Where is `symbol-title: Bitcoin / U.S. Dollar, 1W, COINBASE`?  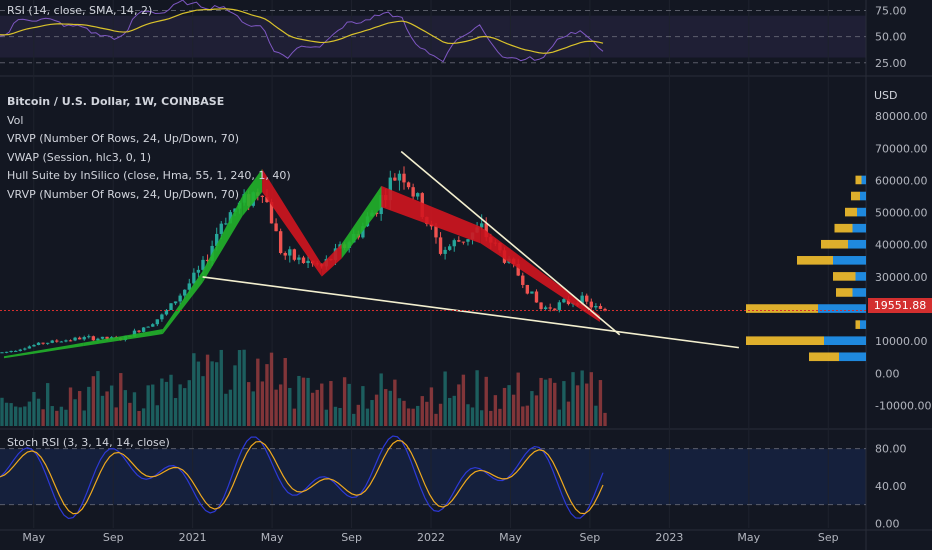
symbol-title: Bitcoin / U.S. Dollar, 1W, COINBASE is located at coordinates (116, 101).